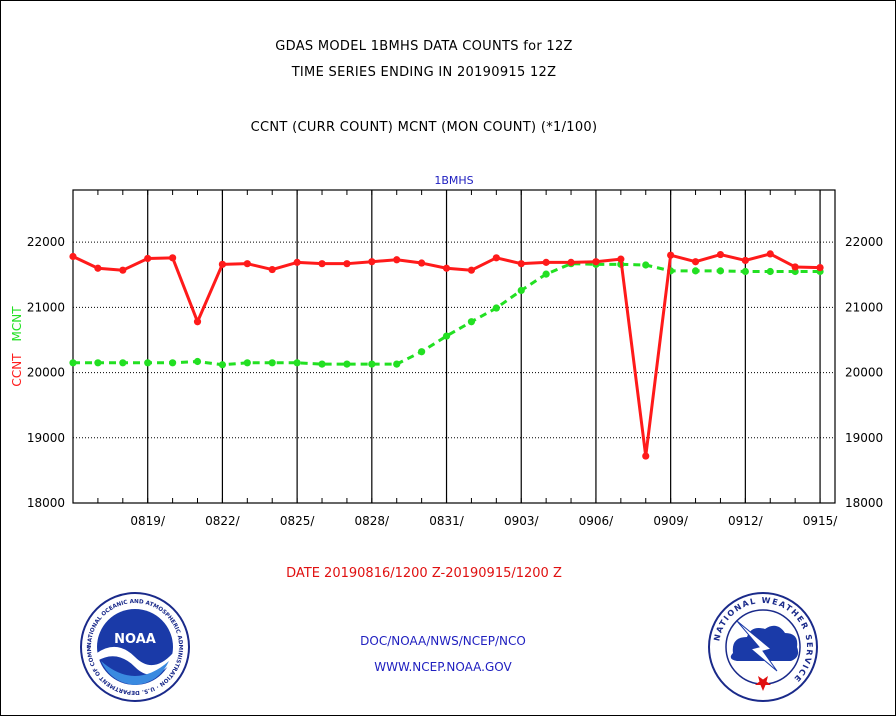 This screenshot has height=716, width=896. I want to click on noaa-logo-text: NOAA, so click(135, 639).